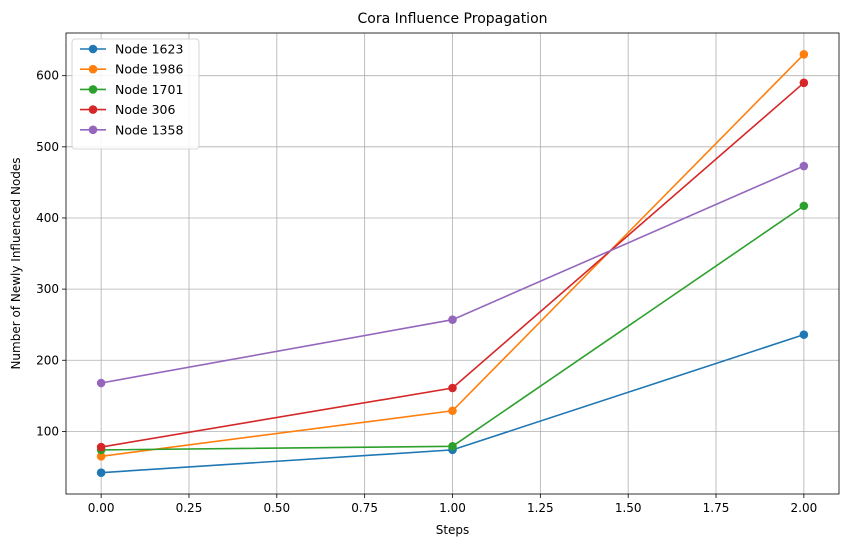  What do you see at coordinates (47, 147) in the screenshot?
I see `y-tick-label: 500` at bounding box center [47, 147].